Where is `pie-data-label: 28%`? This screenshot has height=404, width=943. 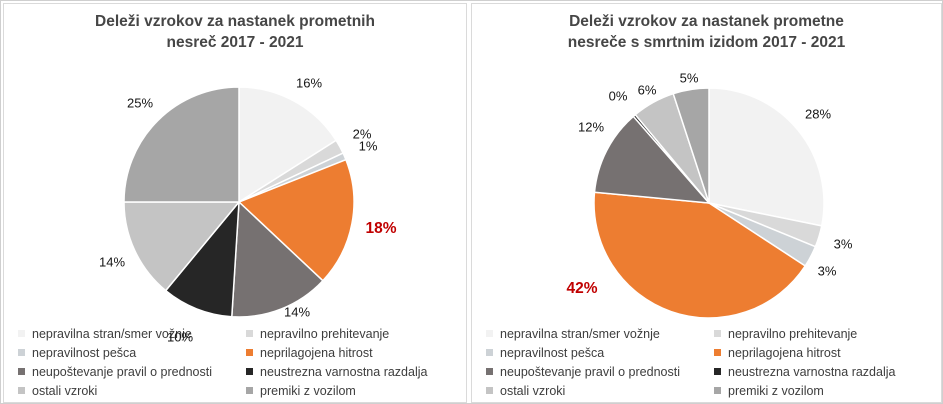 pie-data-label: 28% is located at coordinates (818, 114).